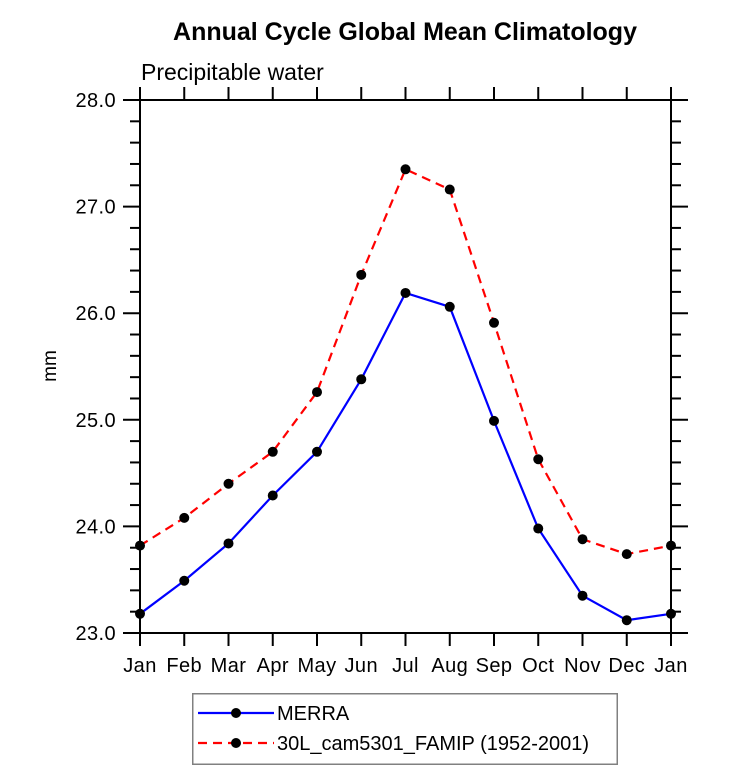 The width and height of the screenshot is (733, 771). I want to click on y-tick-label: 24.0, so click(95, 527).